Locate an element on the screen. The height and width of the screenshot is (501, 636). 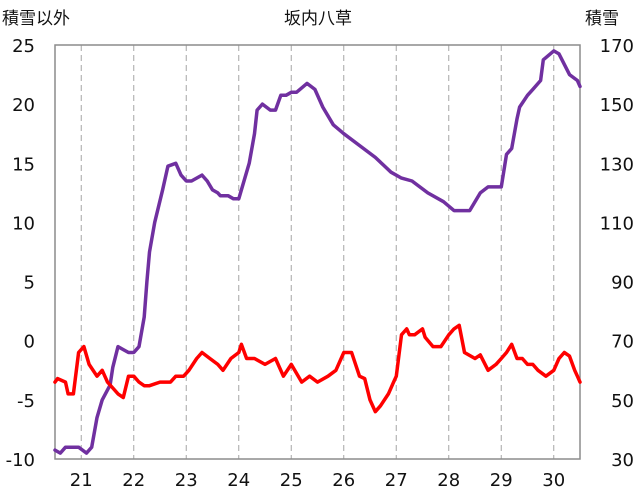
right-tick-label: 170 is located at coordinates (617, 46).